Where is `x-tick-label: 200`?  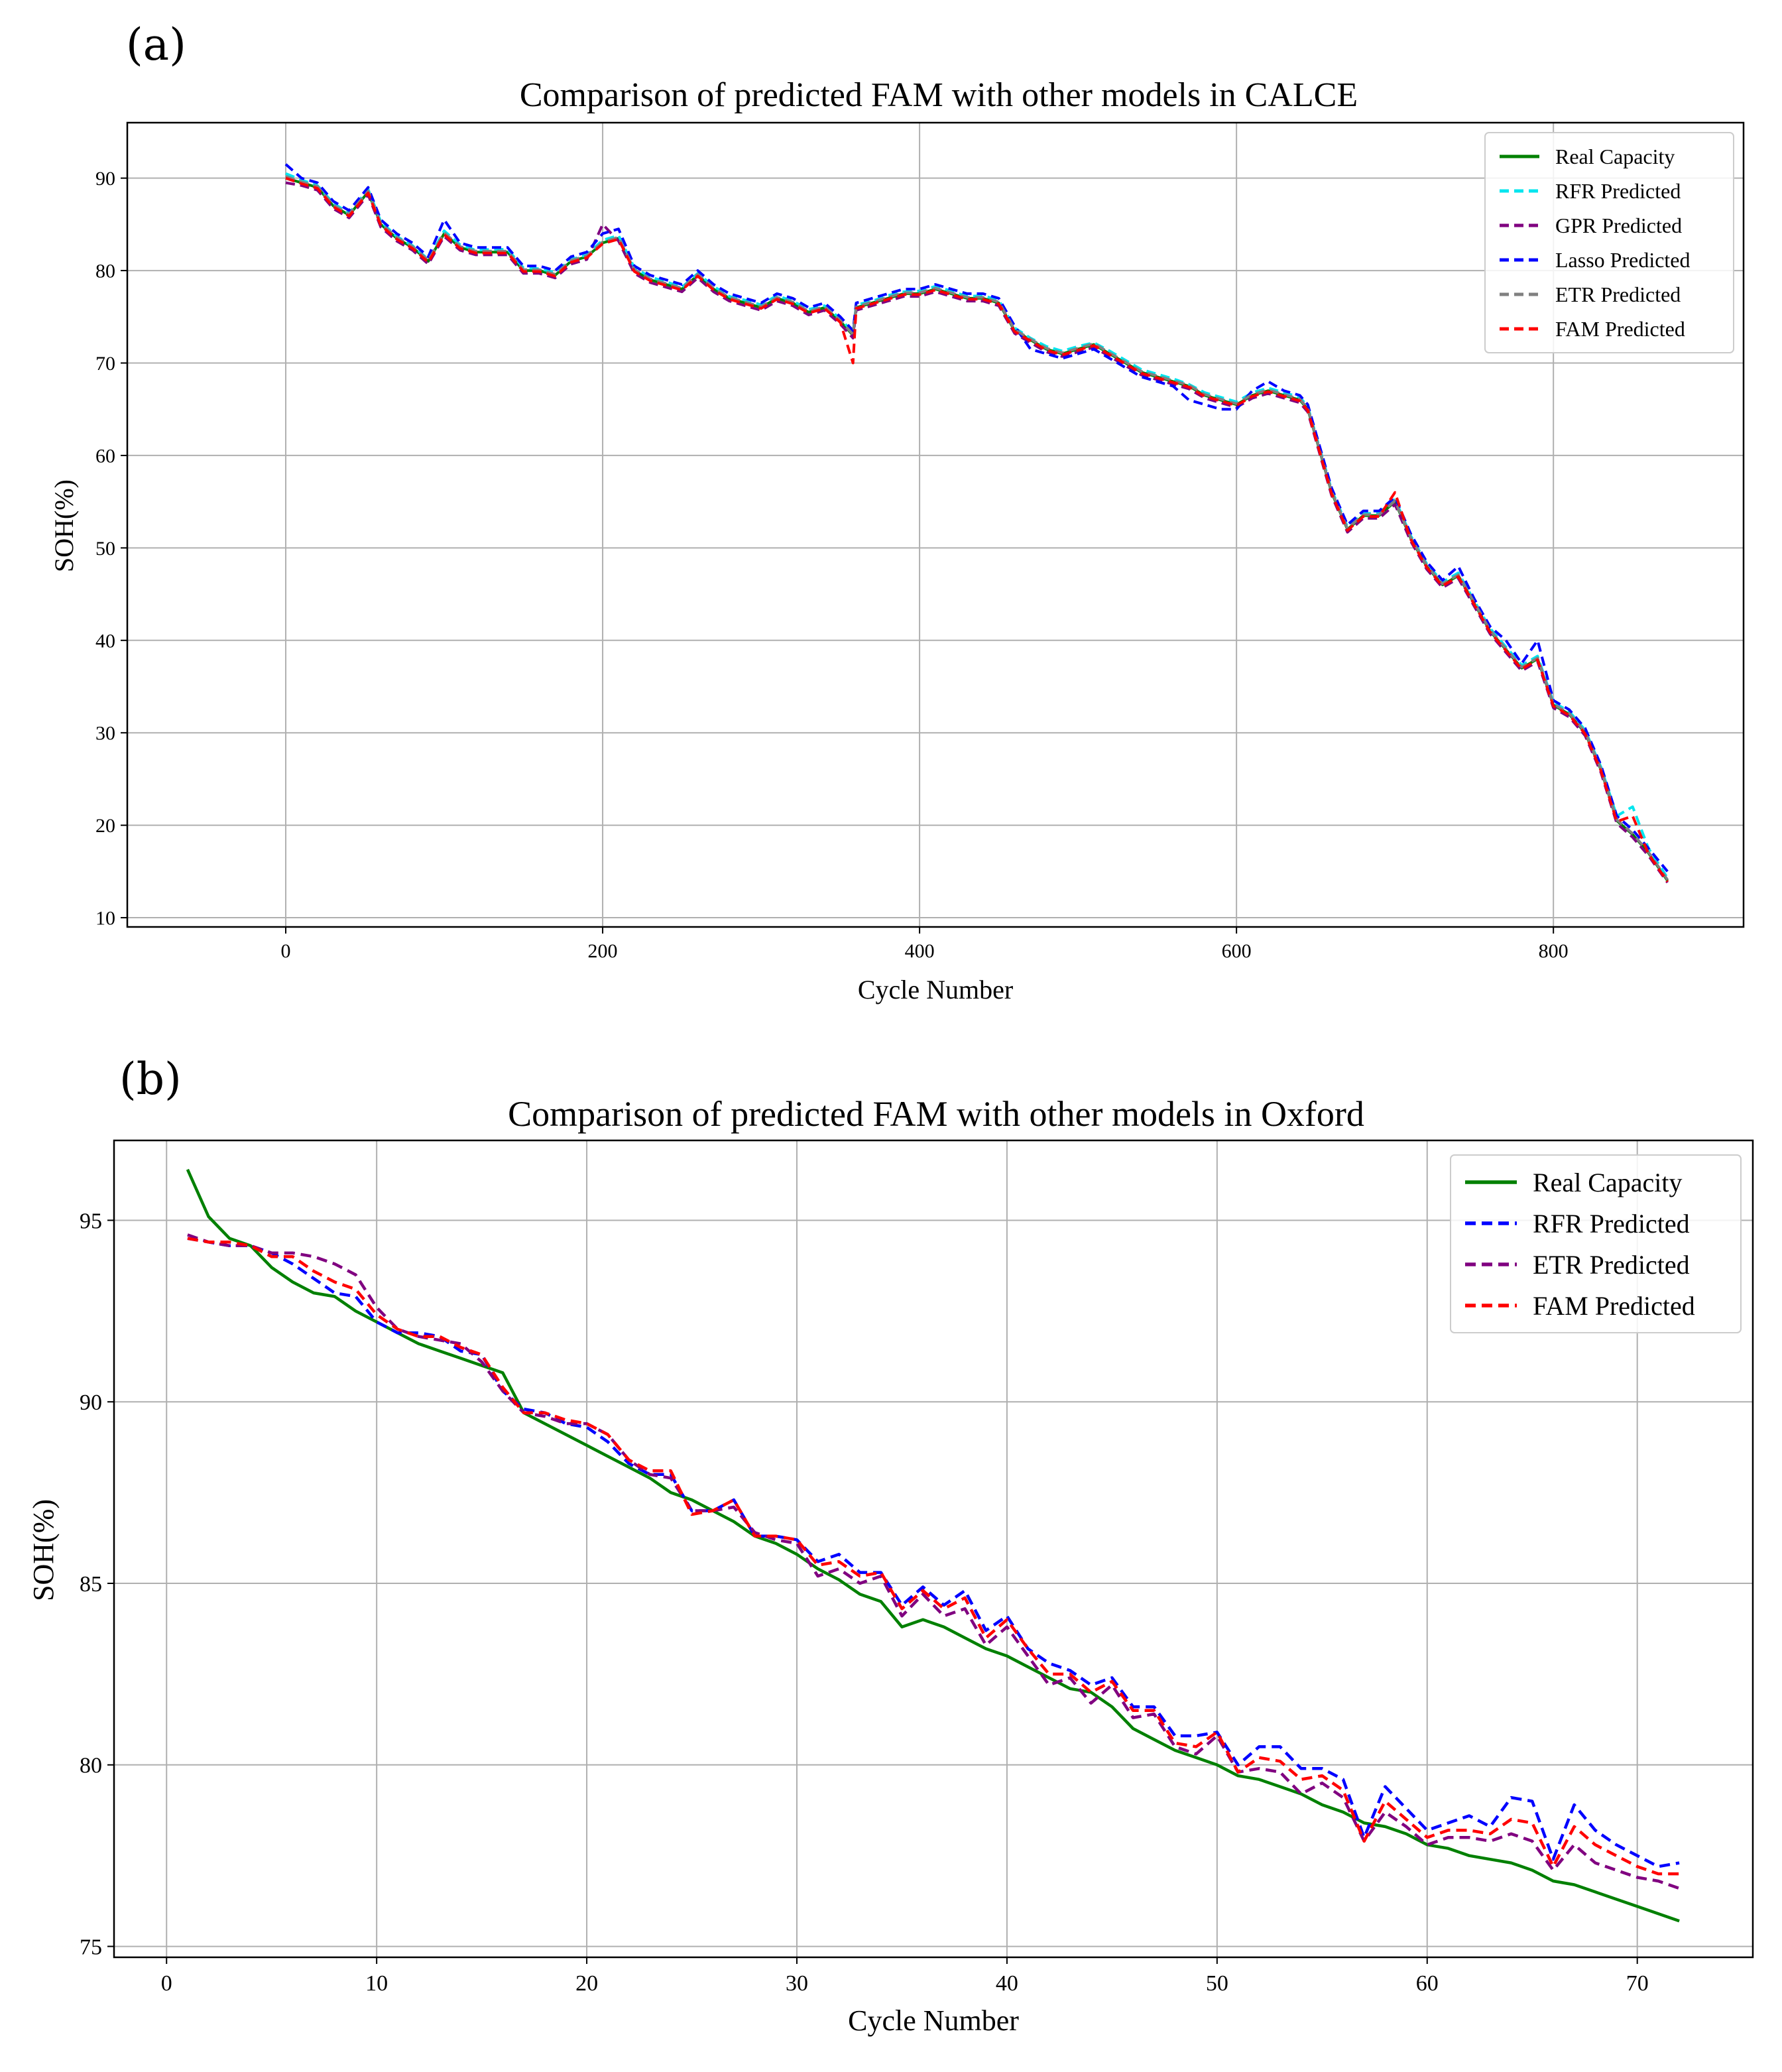 x-tick-label: 200 is located at coordinates (603, 951).